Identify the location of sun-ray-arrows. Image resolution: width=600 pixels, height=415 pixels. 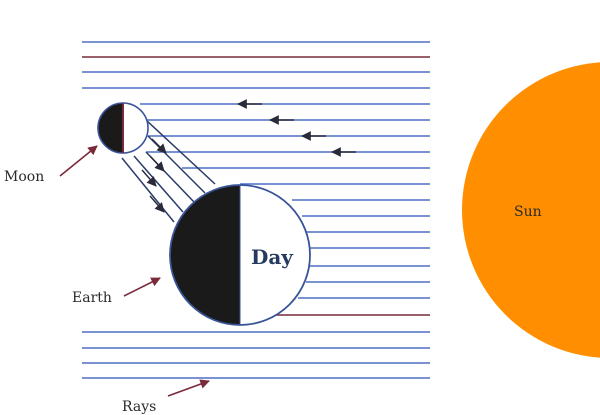
(296, 128).